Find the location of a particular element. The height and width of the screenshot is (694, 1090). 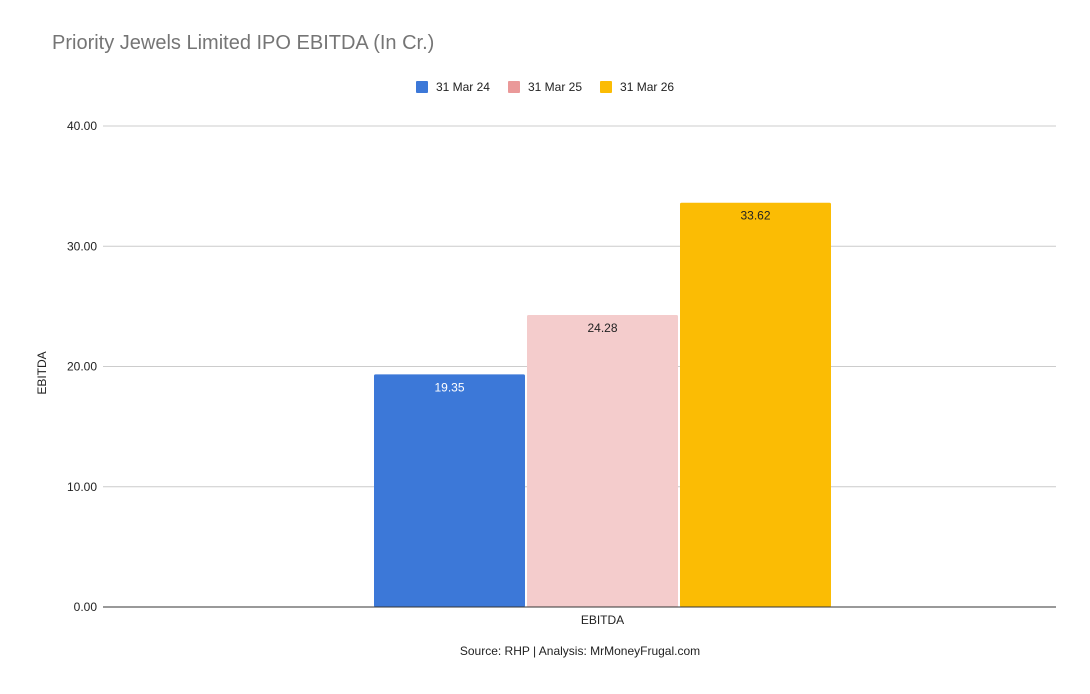

legend: 31 Mar 24 31 Mar 25 31 Mar 26 is located at coordinates (545, 87).